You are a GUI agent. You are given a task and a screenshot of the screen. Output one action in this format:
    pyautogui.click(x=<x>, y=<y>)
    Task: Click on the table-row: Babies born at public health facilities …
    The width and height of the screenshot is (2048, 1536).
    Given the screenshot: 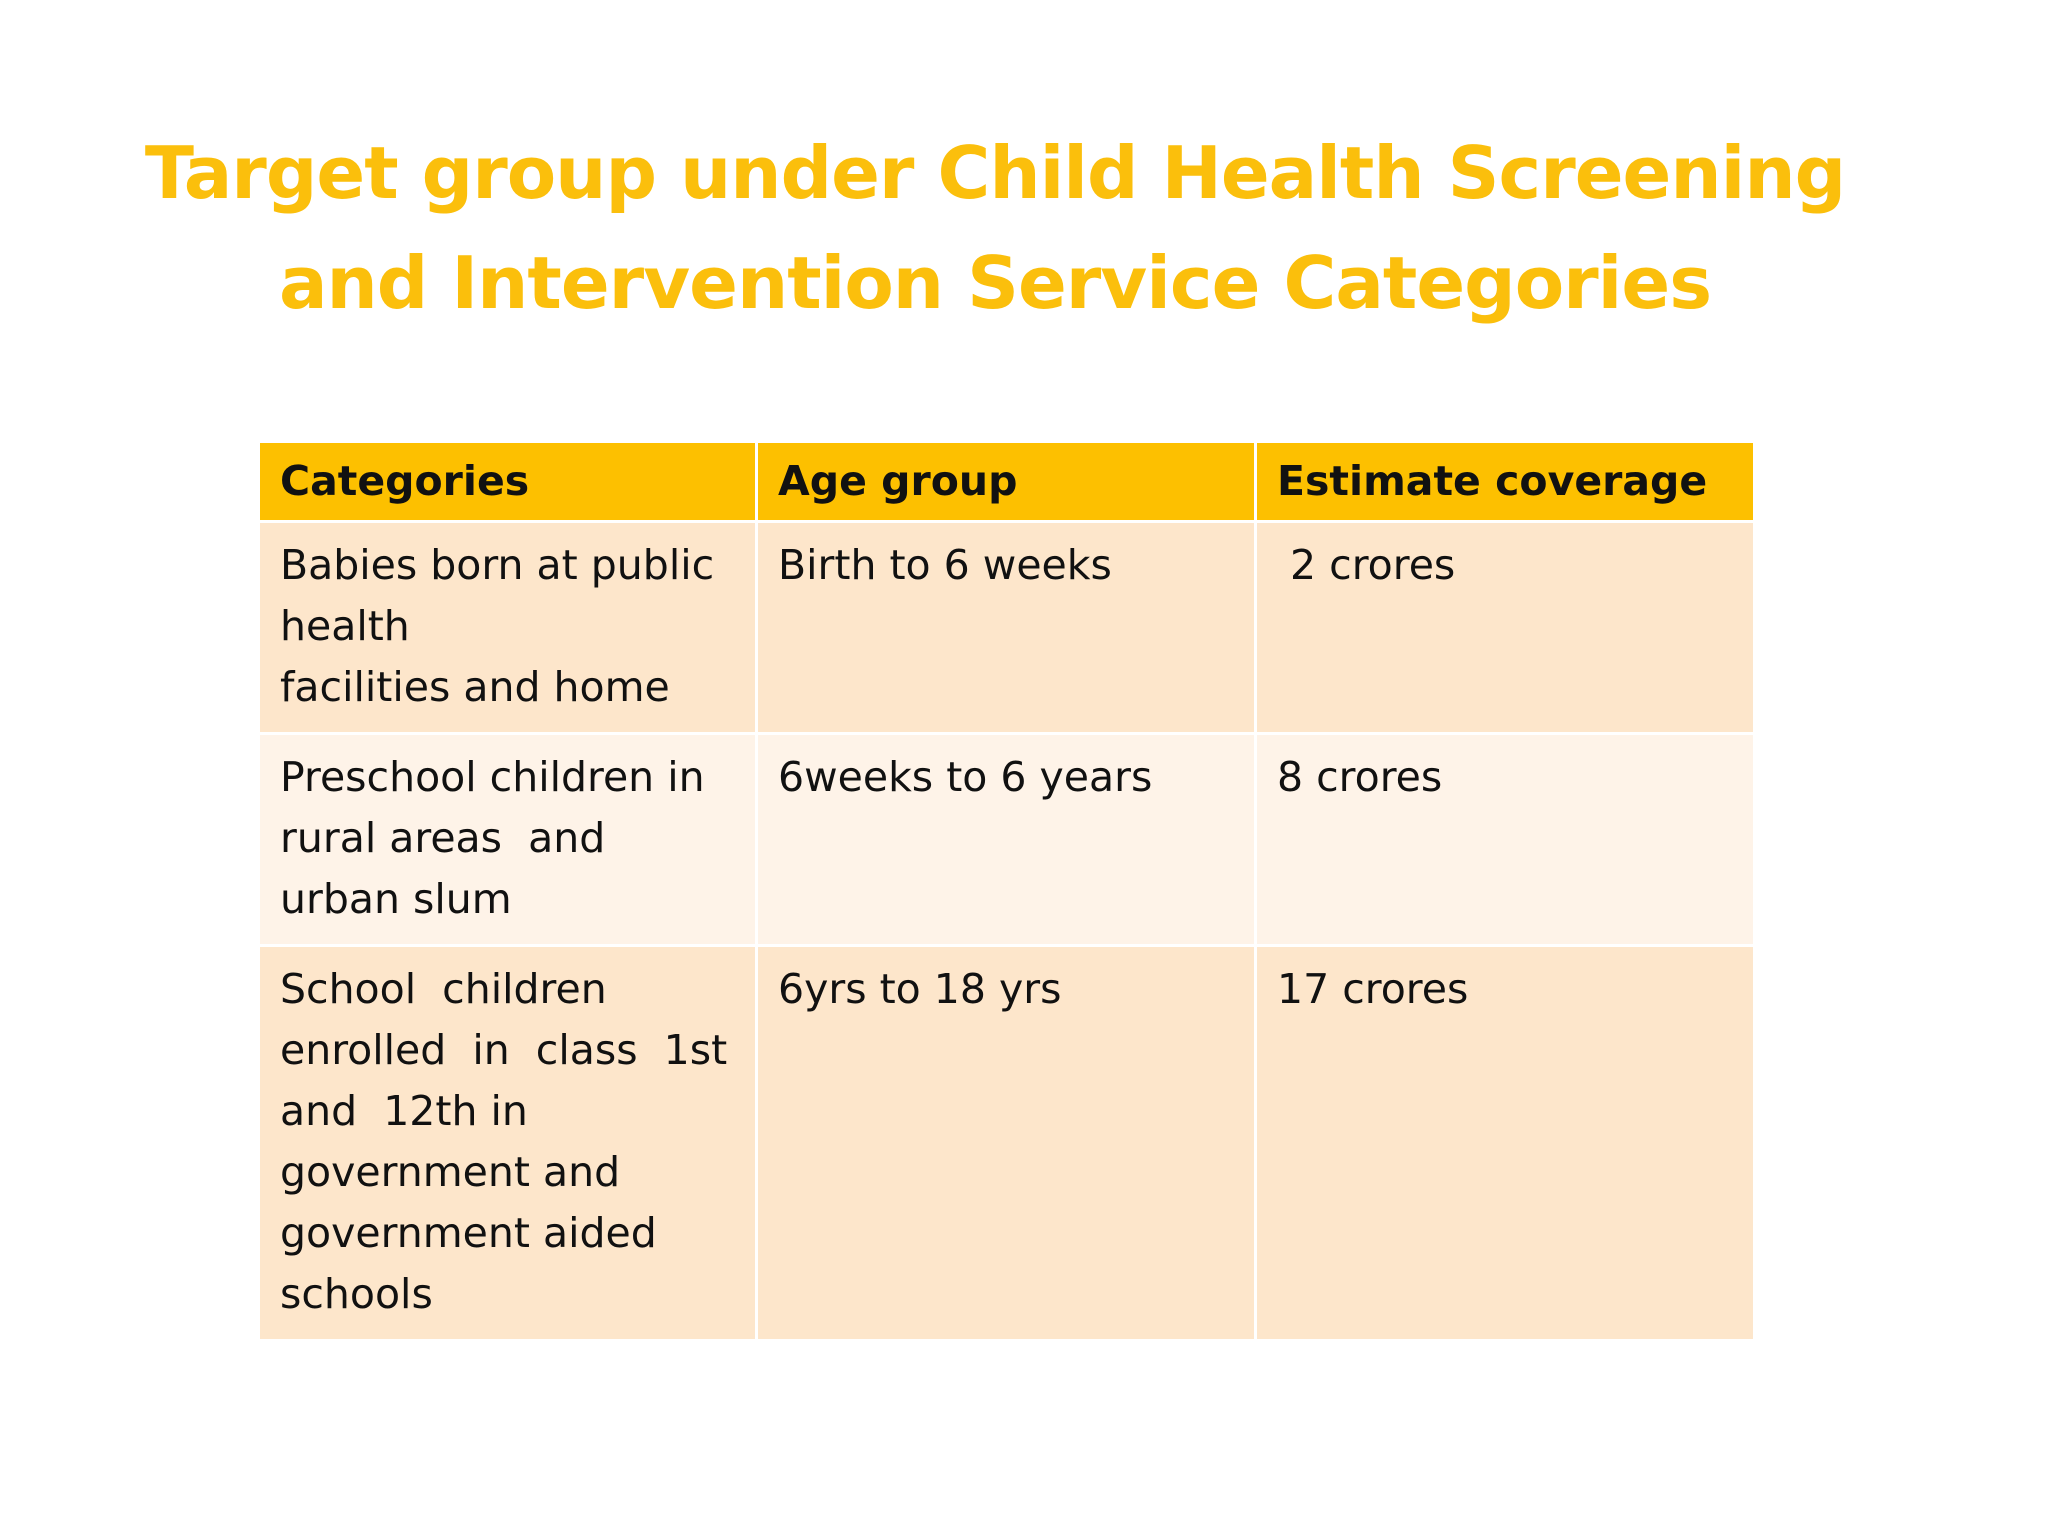 What is the action you would take?
    pyautogui.click(x=1006, y=627)
    